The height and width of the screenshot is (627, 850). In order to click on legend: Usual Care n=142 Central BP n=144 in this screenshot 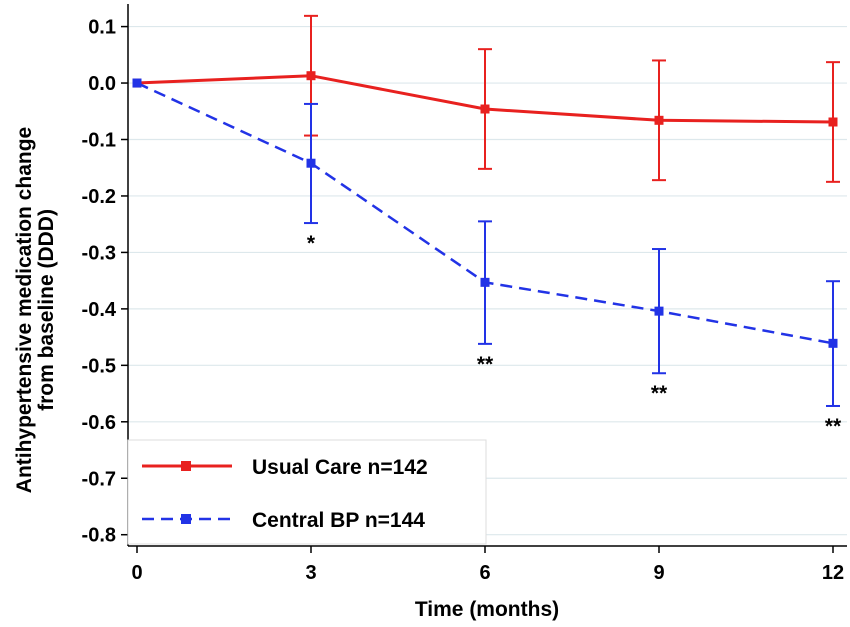, I will do `click(307, 492)`.